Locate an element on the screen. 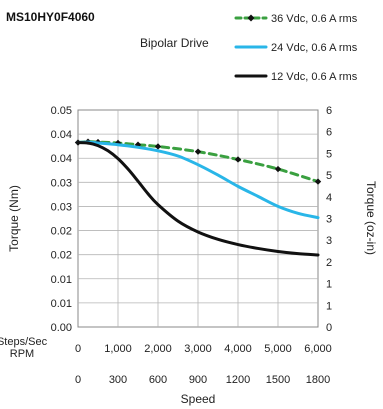  legend-label-3: 12 Vdc, 0.6 A rms is located at coordinates (314, 77).